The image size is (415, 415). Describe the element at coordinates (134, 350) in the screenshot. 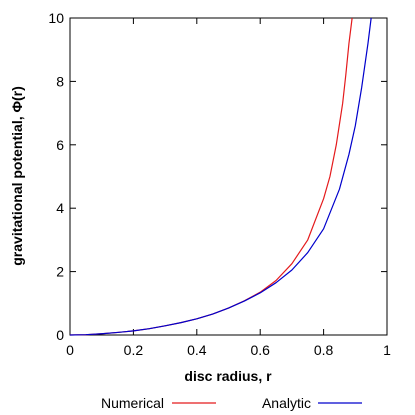

I see `x-tick-label: 0.2` at that location.